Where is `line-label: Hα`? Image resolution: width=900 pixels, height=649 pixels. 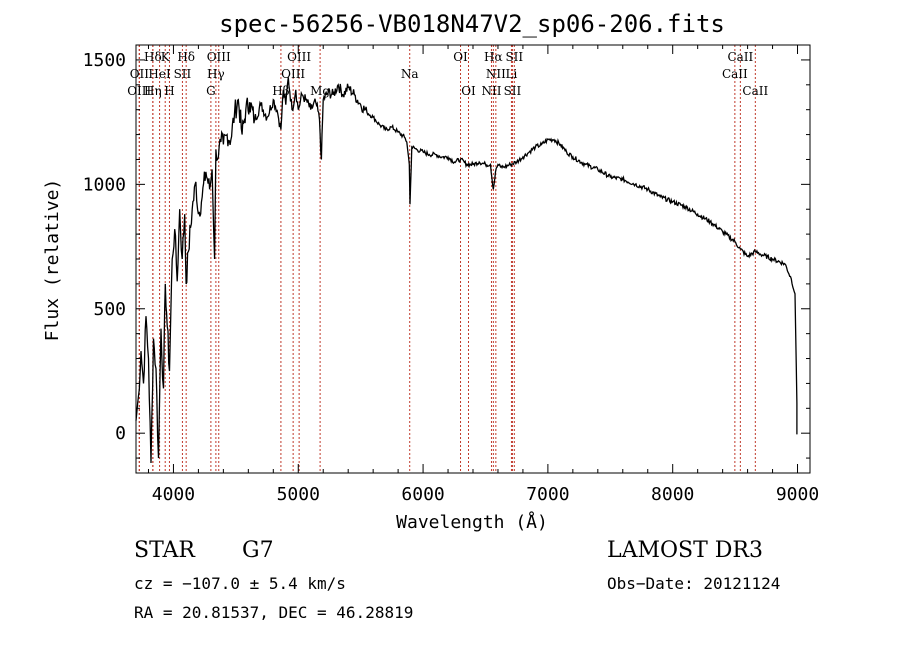 line-label: Hα is located at coordinates (493, 57).